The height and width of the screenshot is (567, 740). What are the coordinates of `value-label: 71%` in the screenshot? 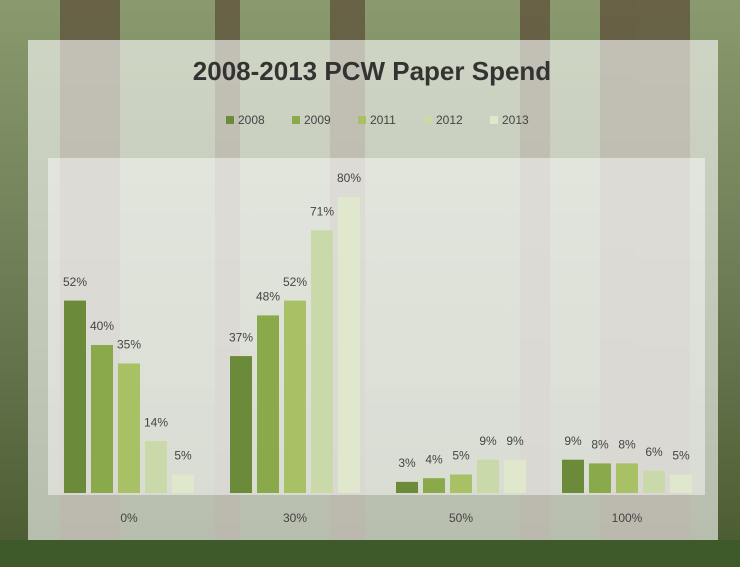 It's located at (322, 211).